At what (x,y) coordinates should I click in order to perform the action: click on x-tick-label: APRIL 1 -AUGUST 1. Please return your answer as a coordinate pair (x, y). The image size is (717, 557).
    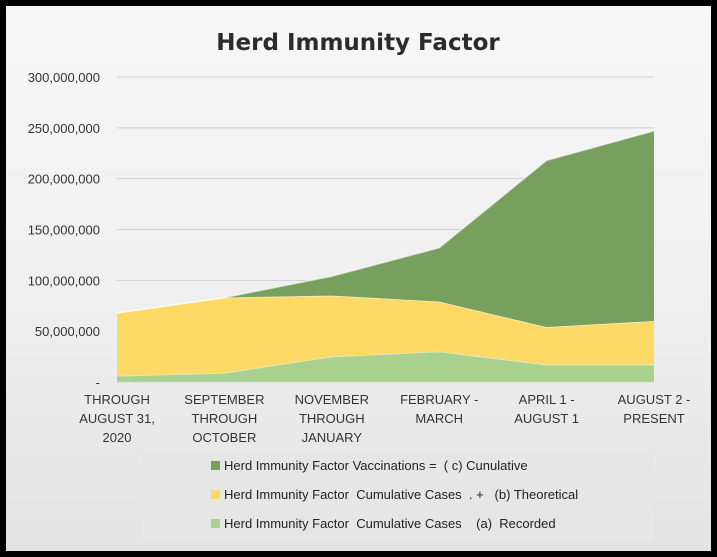
    Looking at the image, I should click on (546, 409).